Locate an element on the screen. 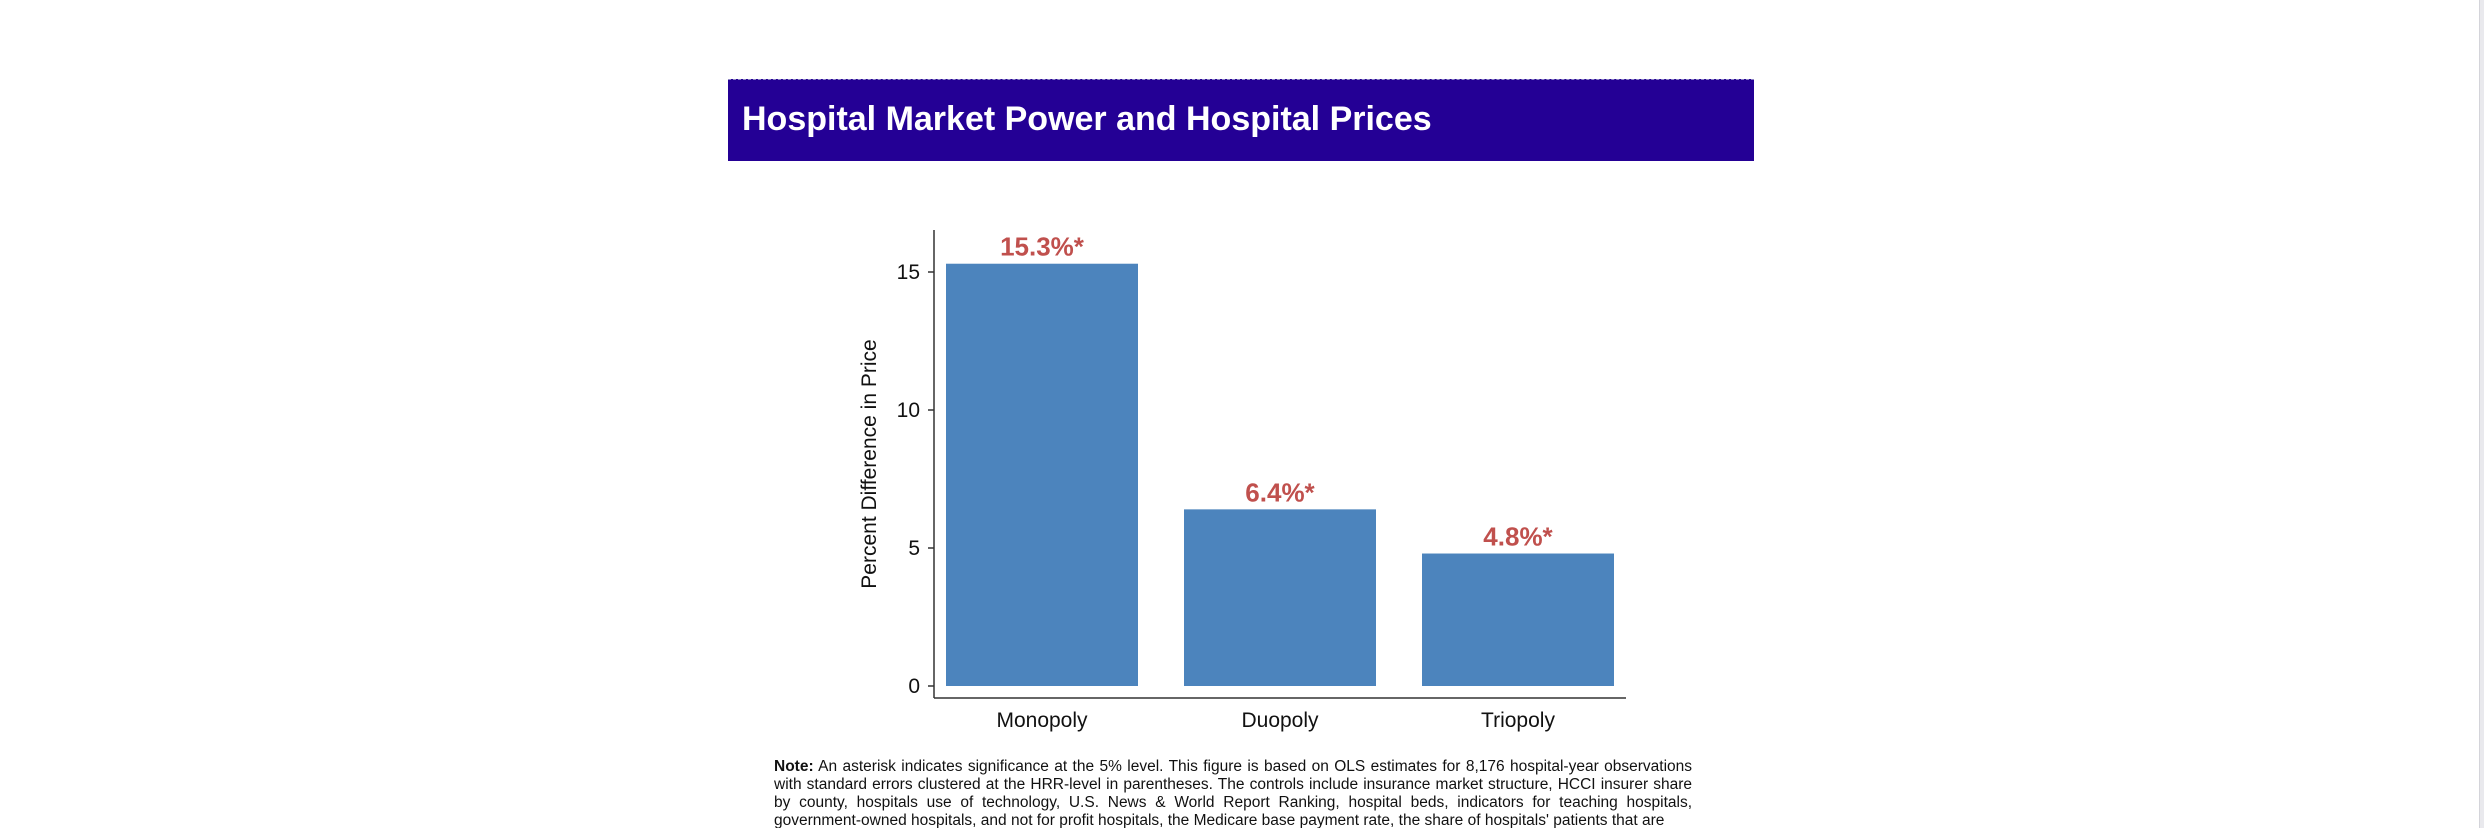 This screenshot has width=2484, height=828. data-label: 4.8%* is located at coordinates (1518, 537).